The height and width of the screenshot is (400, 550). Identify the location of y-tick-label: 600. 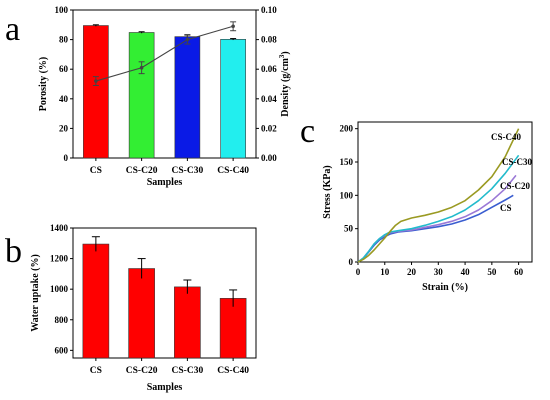
(62, 350).